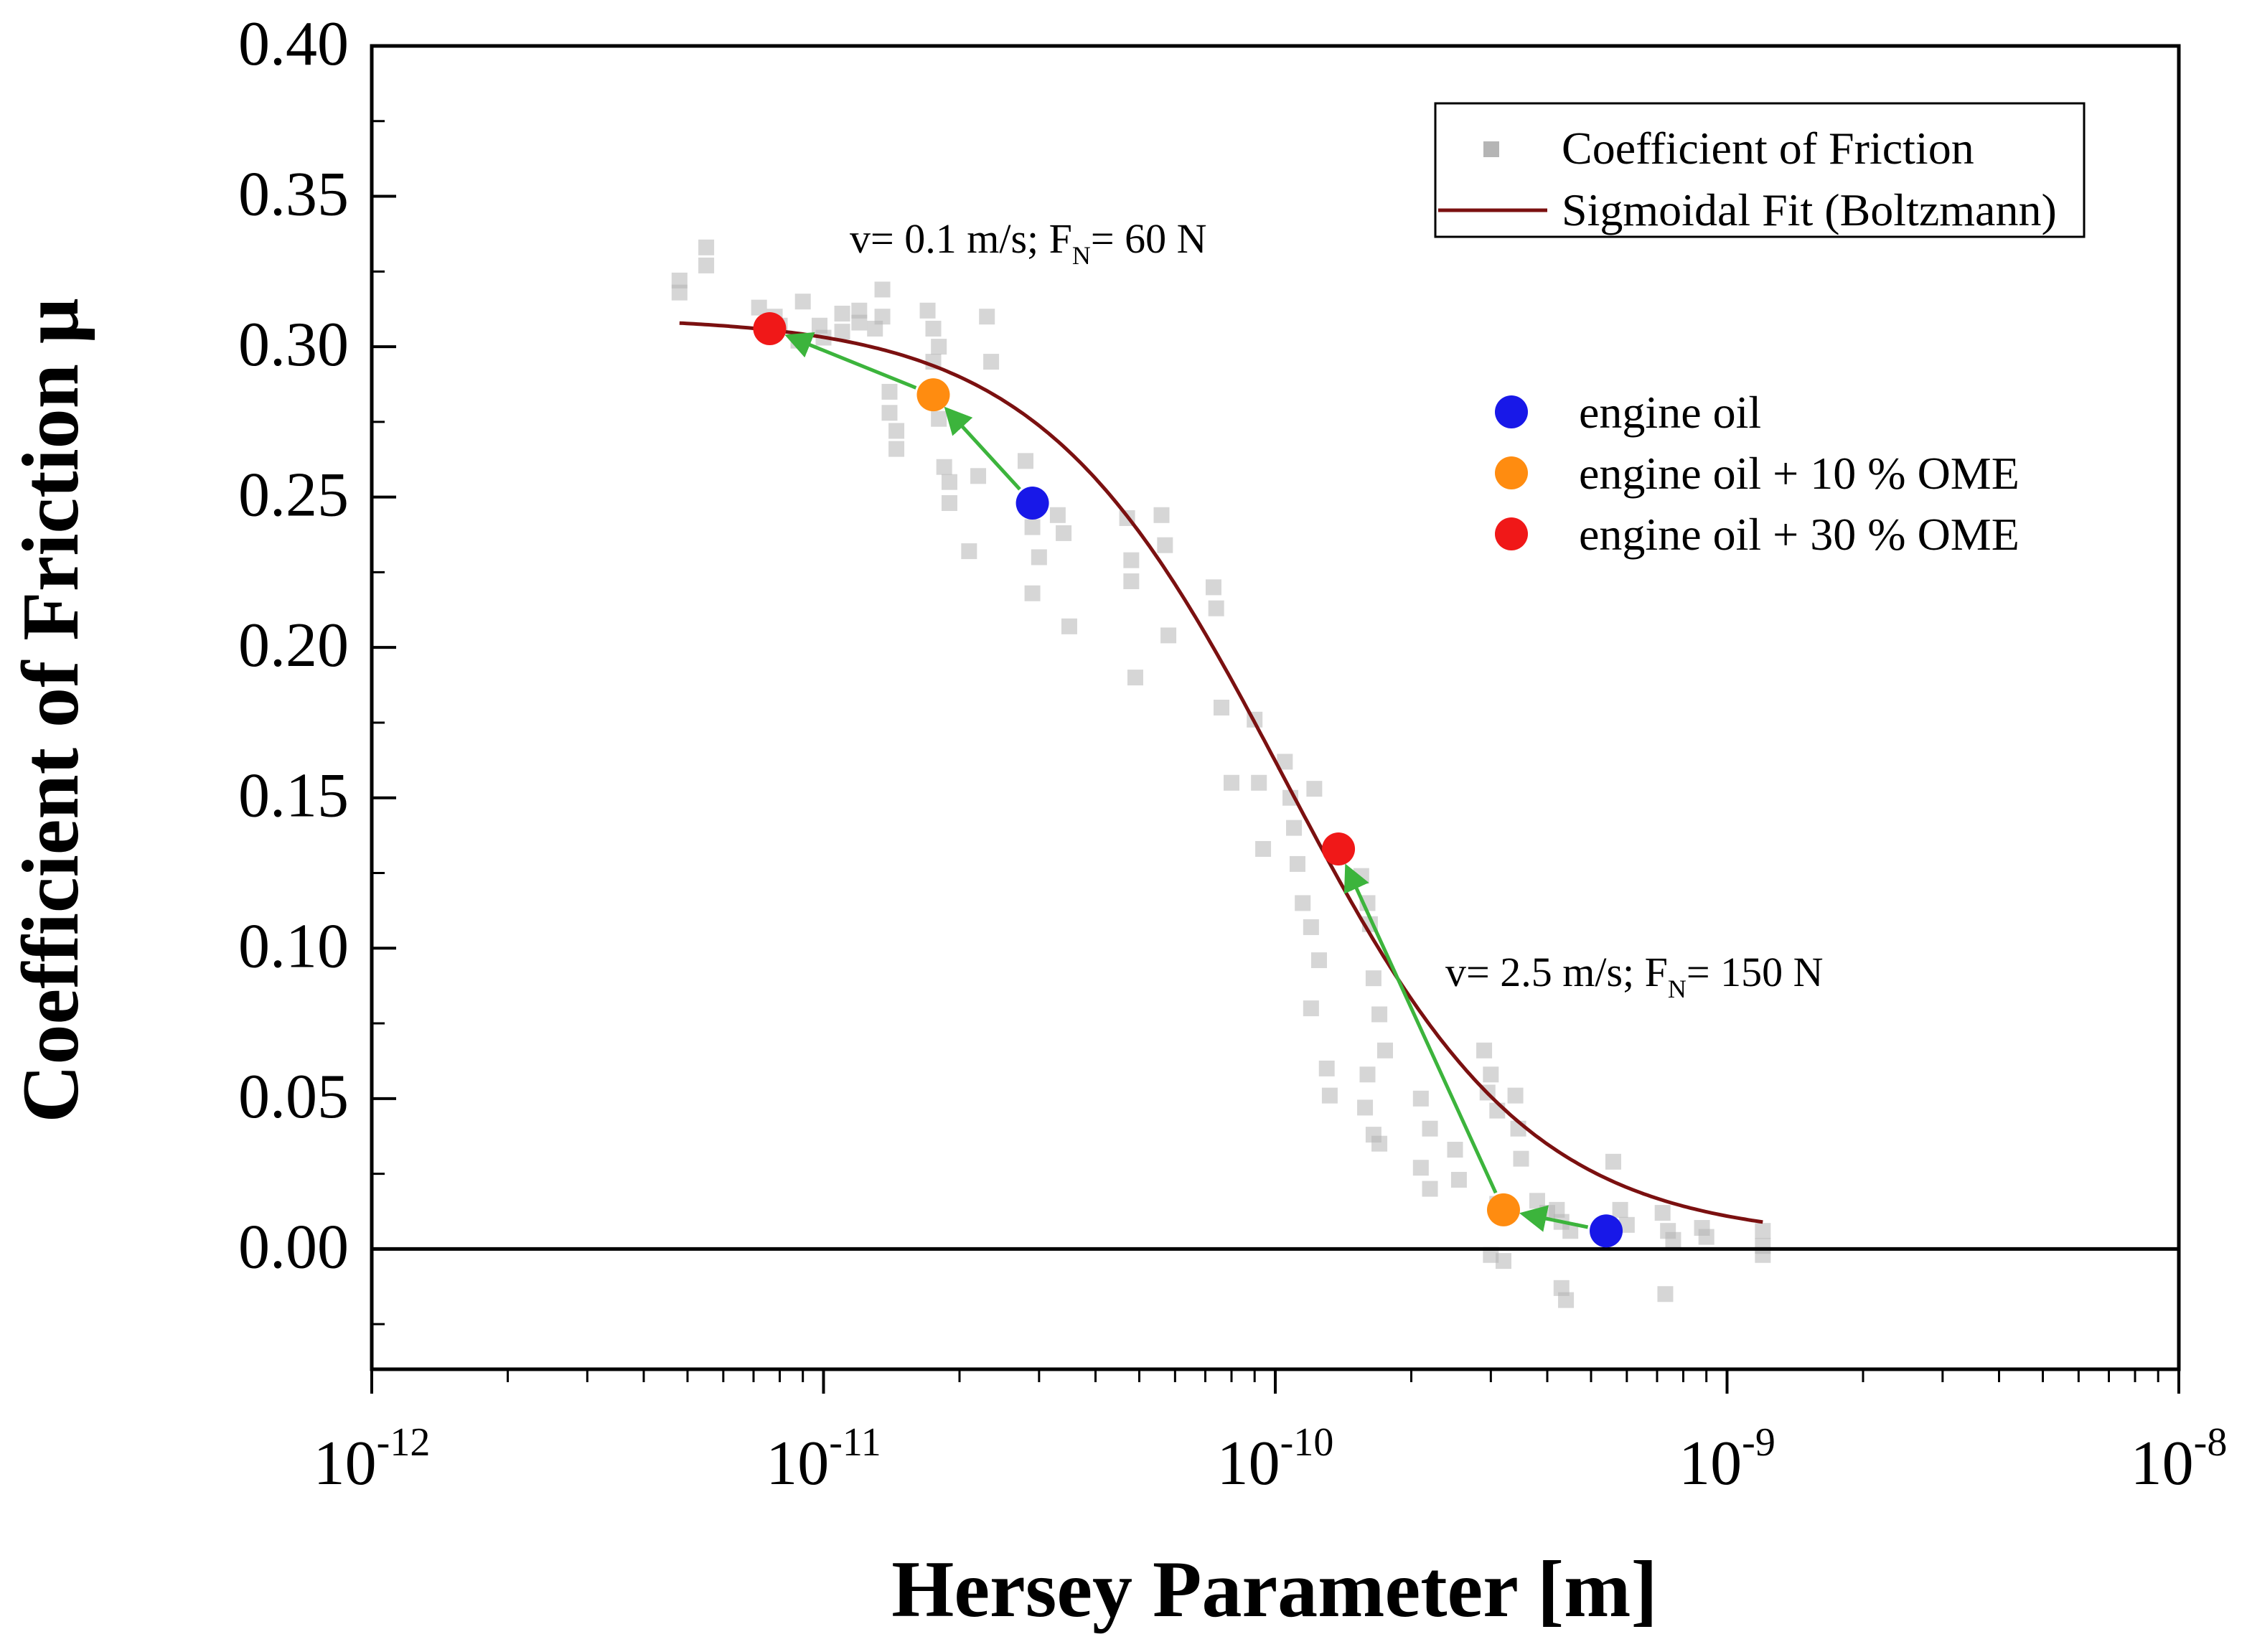 The width and height of the screenshot is (2247, 1652). What do you see at coordinates (1491, 149) in the screenshot?
I see `legend-scatter-marker` at bounding box center [1491, 149].